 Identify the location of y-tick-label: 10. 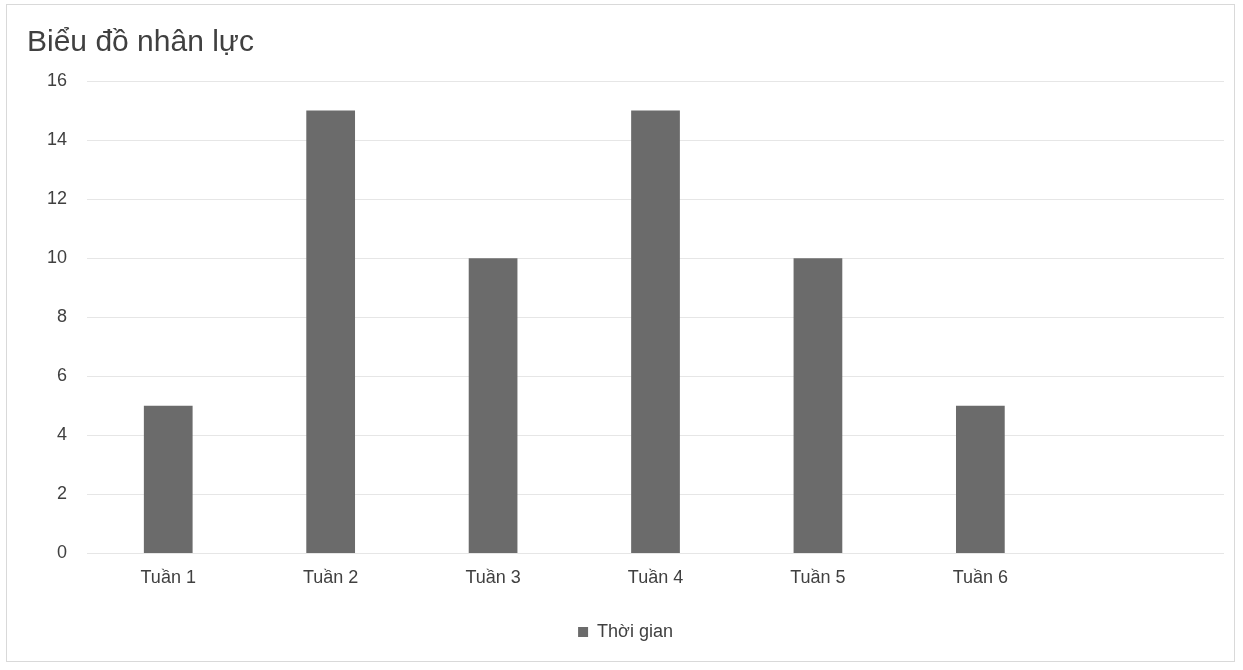
(57, 257).